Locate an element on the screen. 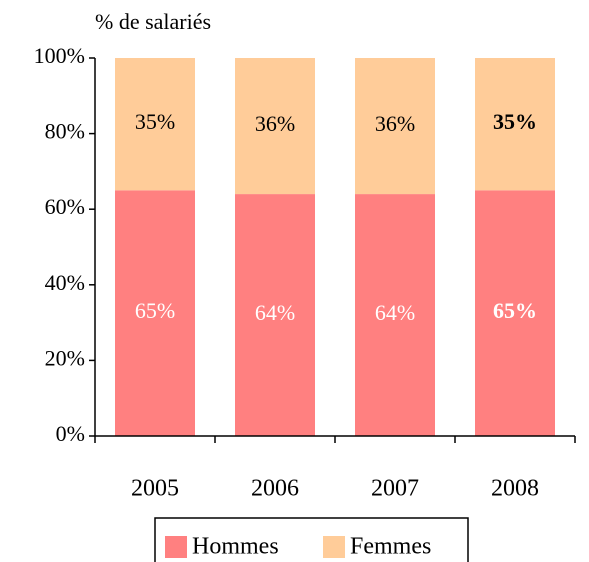 This screenshot has width=589, height=562. legend-label: Femmes is located at coordinates (390, 547).